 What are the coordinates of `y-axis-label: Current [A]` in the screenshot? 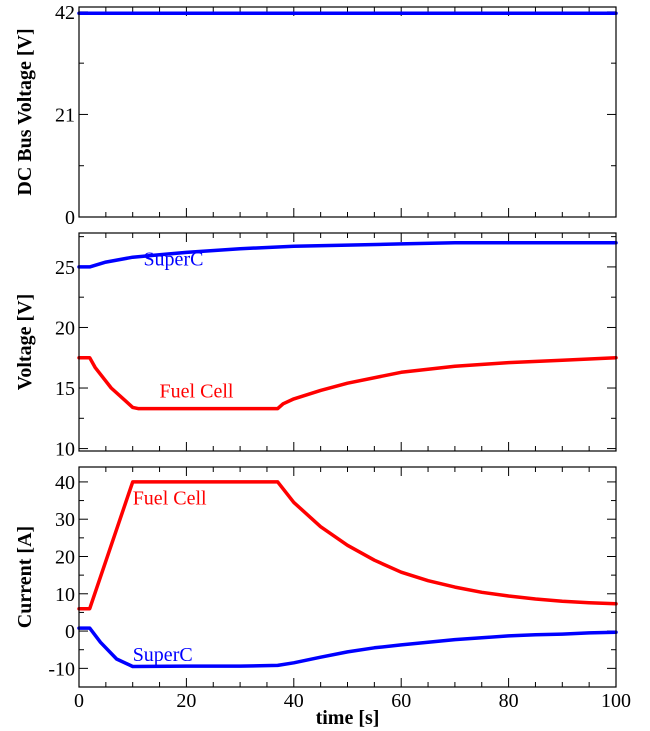 It's located at (25, 577).